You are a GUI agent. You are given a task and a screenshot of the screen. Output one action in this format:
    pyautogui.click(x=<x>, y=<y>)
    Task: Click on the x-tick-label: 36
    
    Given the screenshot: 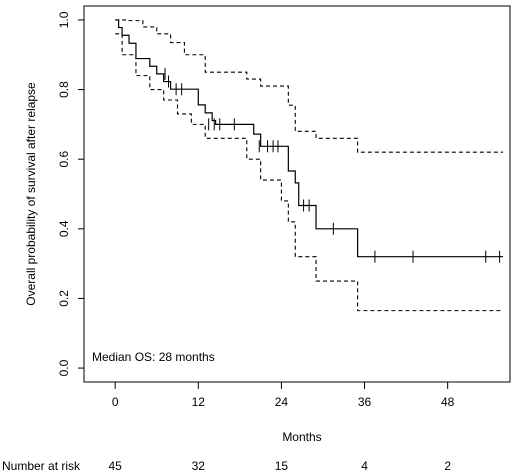 What is the action you would take?
    pyautogui.click(x=365, y=402)
    